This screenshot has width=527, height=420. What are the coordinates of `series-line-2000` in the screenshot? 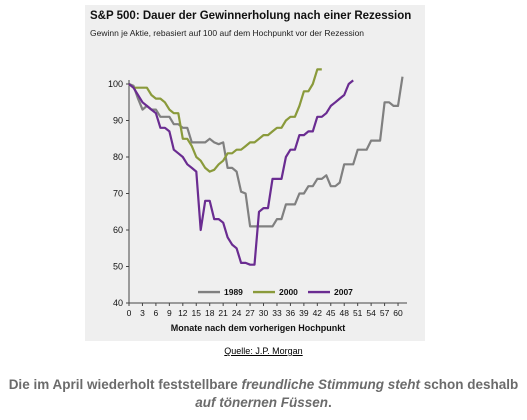 It's located at (225, 120).